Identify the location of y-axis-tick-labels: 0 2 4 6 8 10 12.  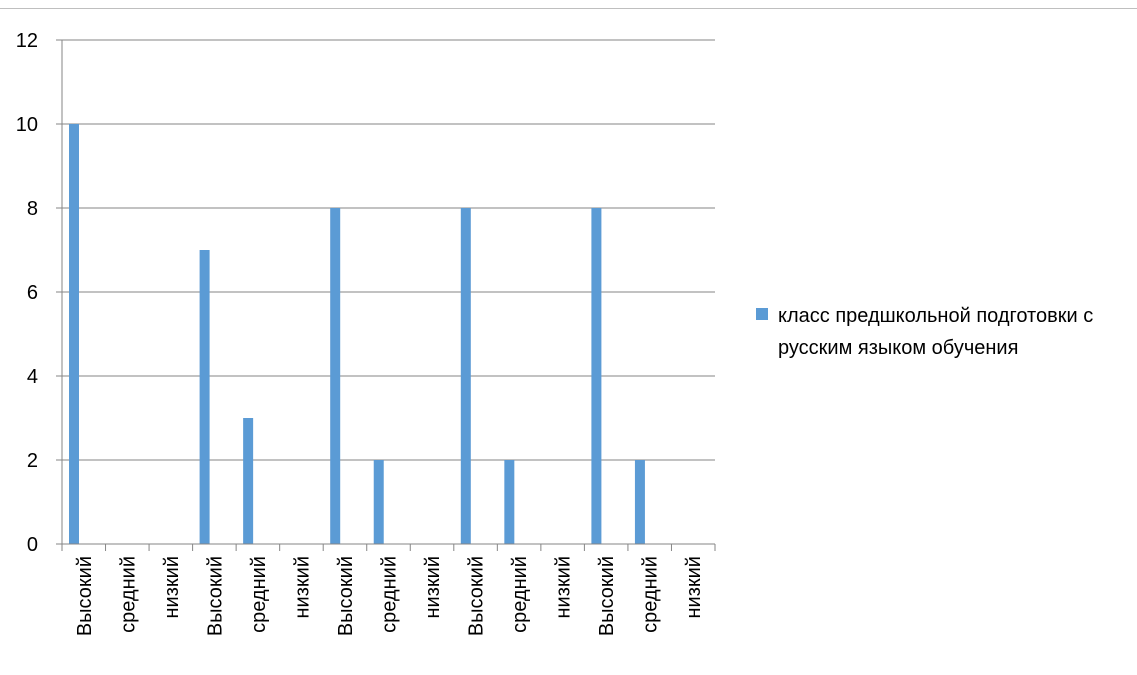
(27, 293).